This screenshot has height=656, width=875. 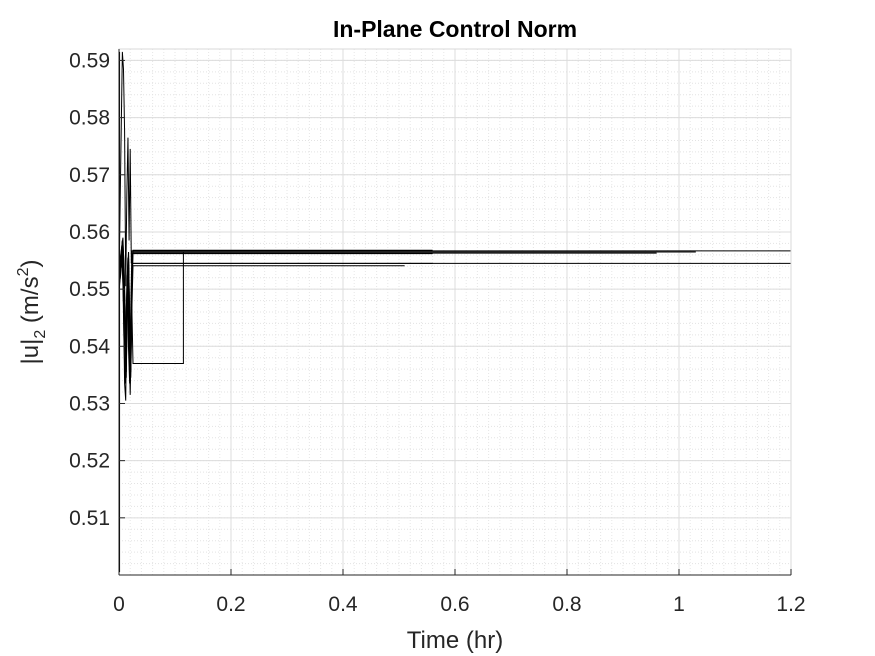 I want to click on y-tick-label: 0.59, so click(x=89, y=60).